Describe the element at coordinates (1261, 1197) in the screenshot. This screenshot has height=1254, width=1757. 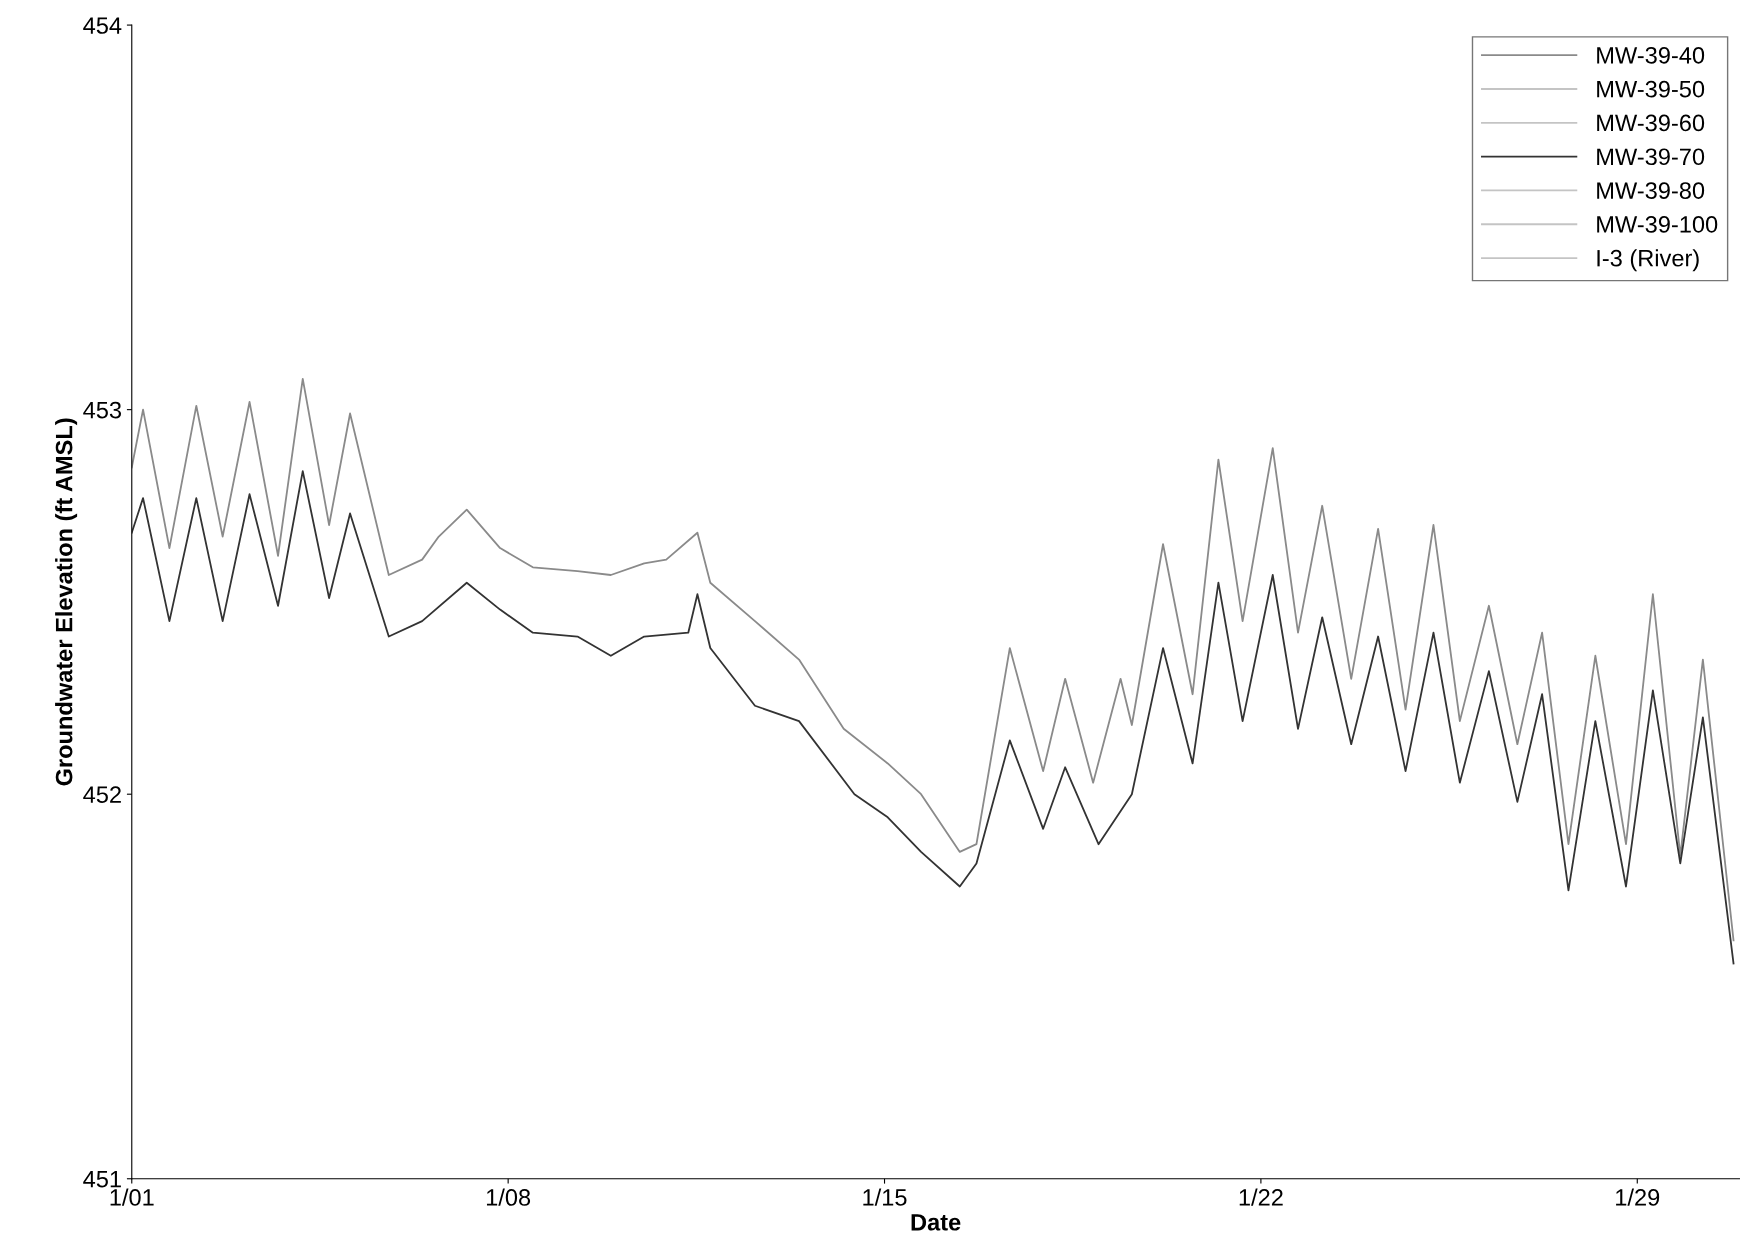
I see `x-tick-label: 1/22` at that location.